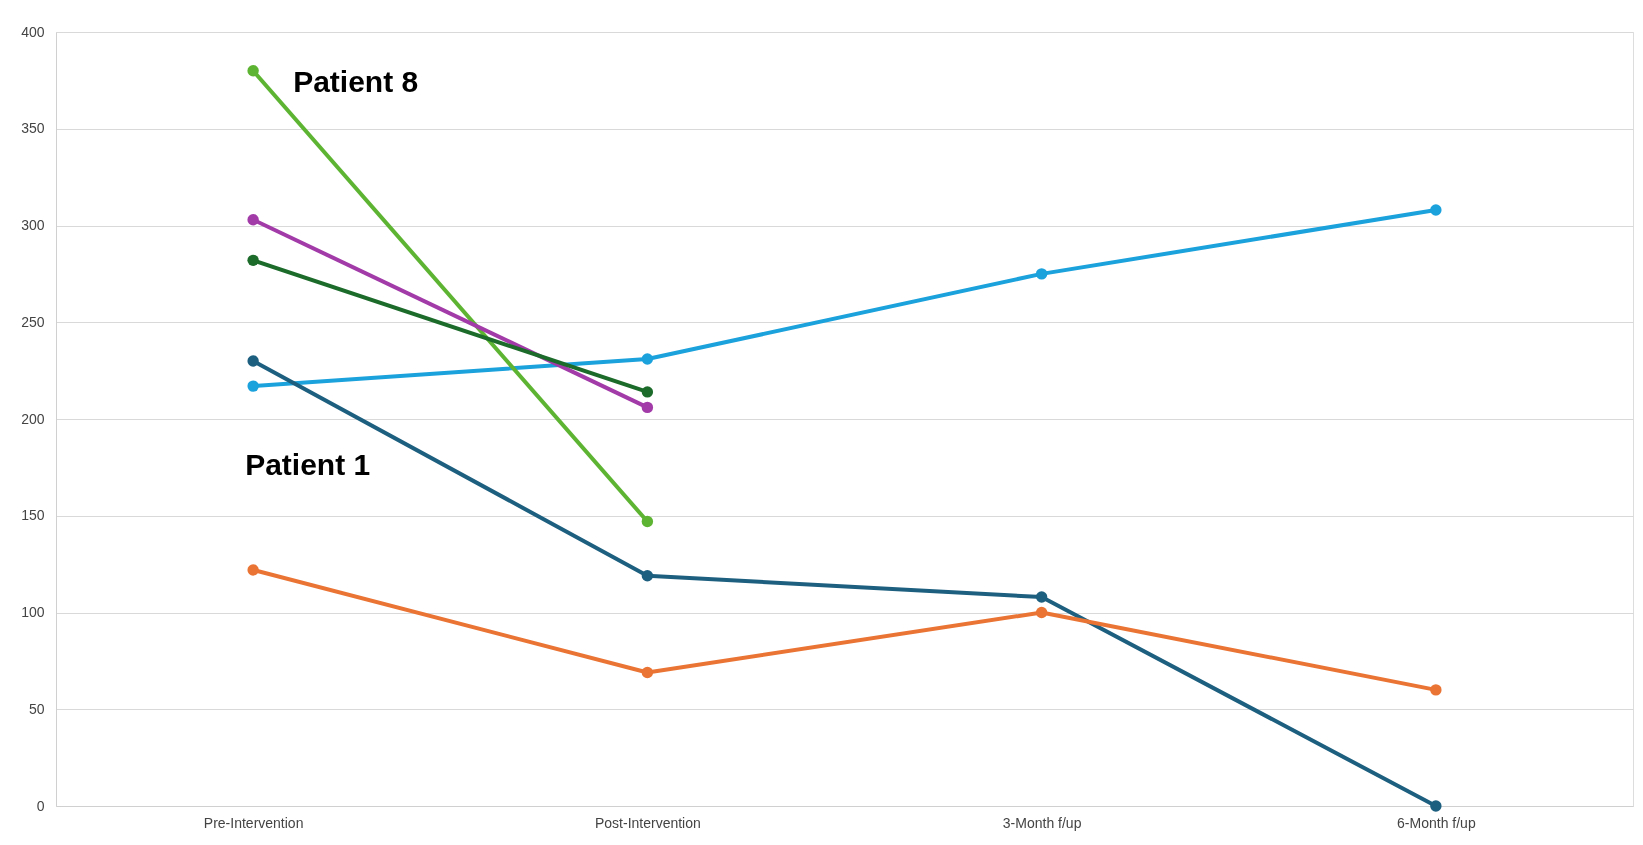 Image resolution: width=1643 pixels, height=845 pixels. I want to click on x-tick-label: Pre-Intervention, so click(253, 822).